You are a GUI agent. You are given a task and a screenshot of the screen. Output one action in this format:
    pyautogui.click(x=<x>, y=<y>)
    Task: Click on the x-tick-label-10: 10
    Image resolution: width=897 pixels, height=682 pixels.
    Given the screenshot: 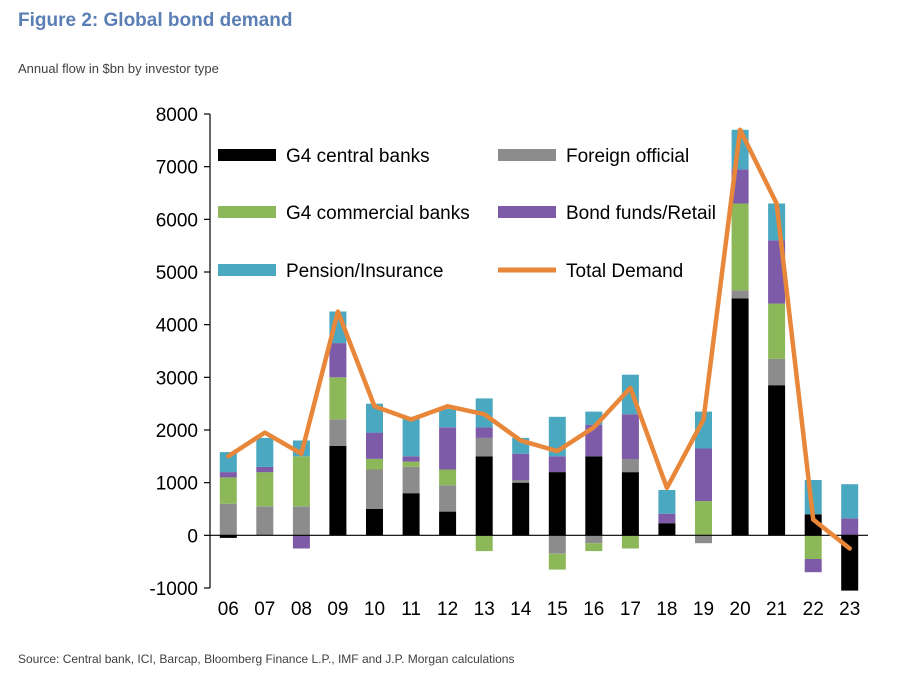 What is the action you would take?
    pyautogui.click(x=374, y=609)
    